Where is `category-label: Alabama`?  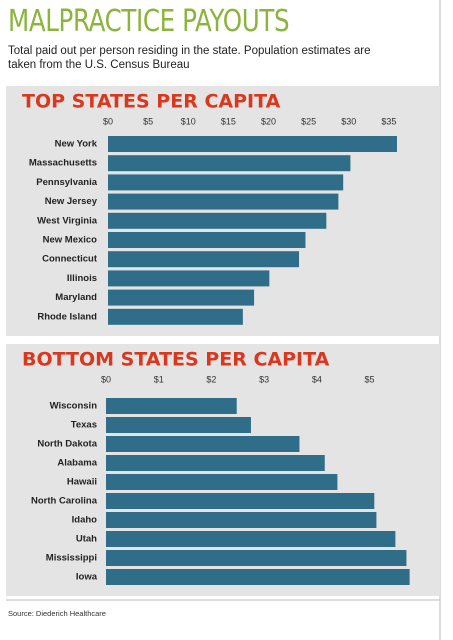
category-label: Alabama is located at coordinates (77, 463).